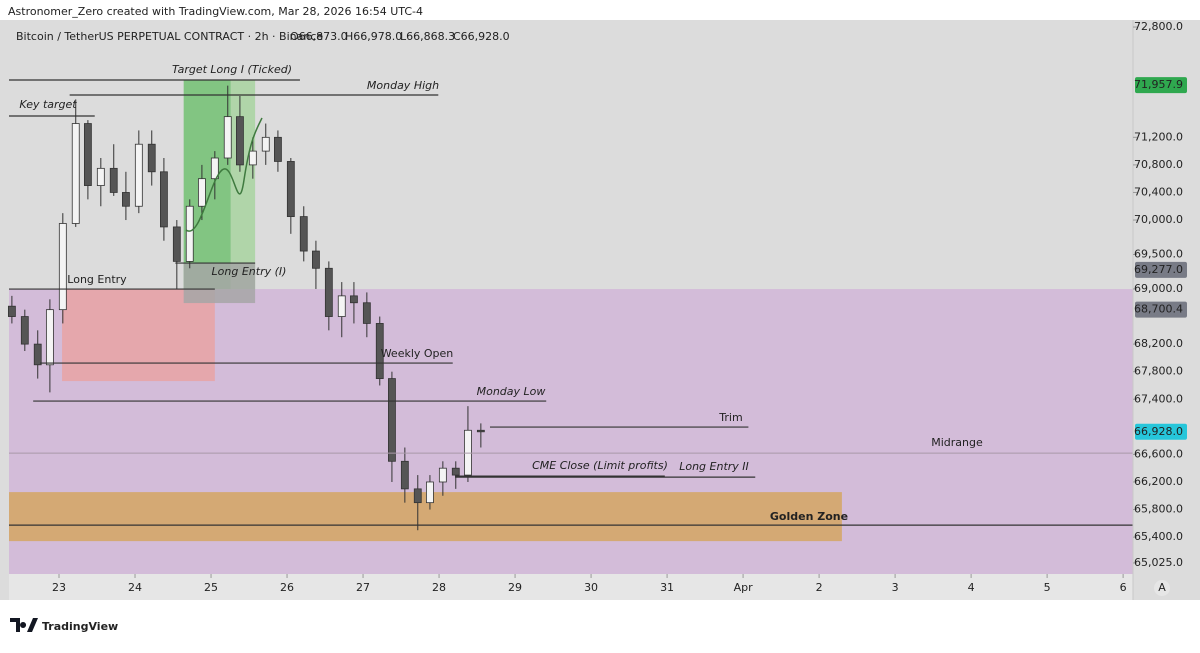  I want to click on ohlc-close: C66,928.0, so click(481, 36).